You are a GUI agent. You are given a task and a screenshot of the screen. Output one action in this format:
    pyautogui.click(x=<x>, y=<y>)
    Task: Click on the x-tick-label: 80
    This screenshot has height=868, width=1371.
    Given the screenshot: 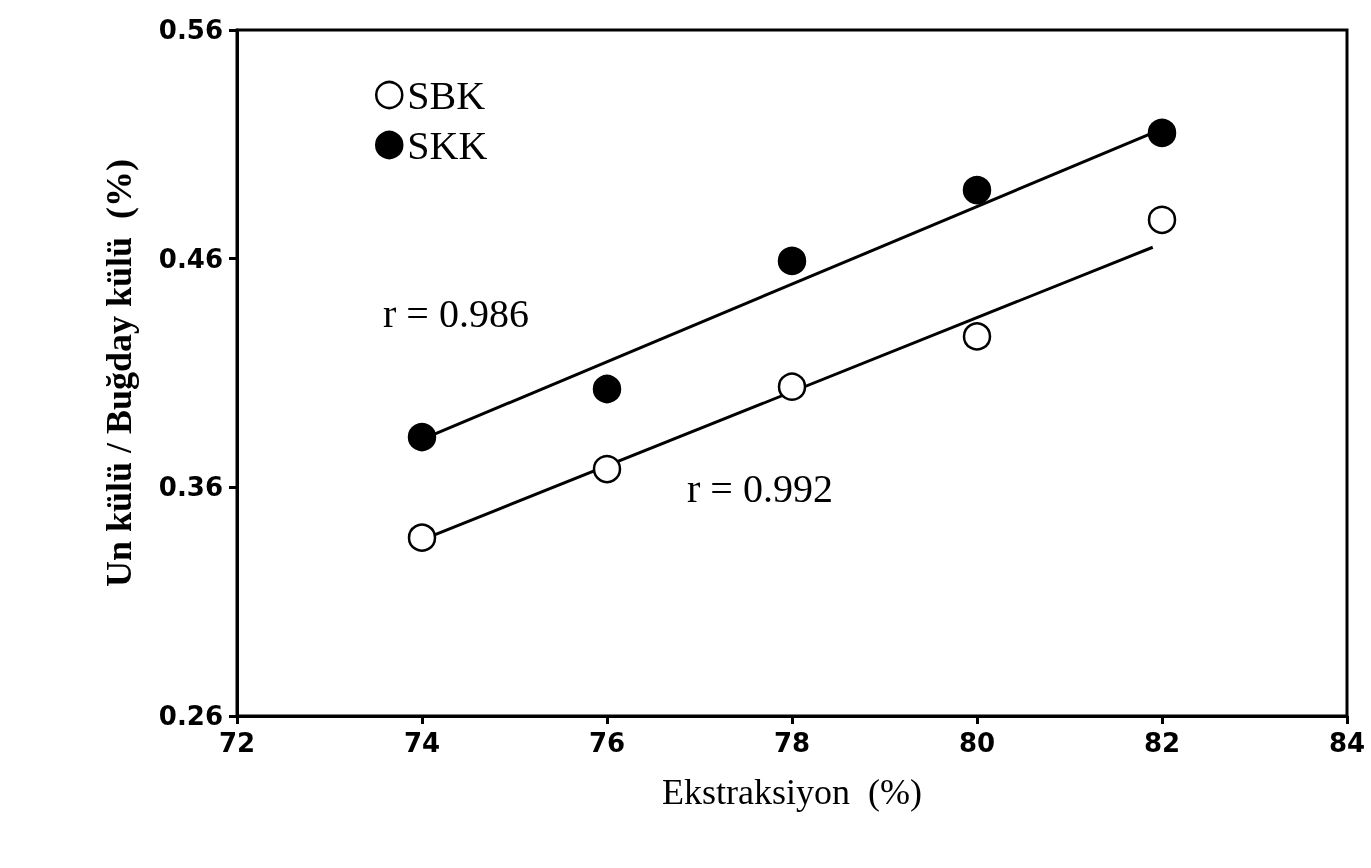 What is the action you would take?
    pyautogui.click(x=977, y=743)
    